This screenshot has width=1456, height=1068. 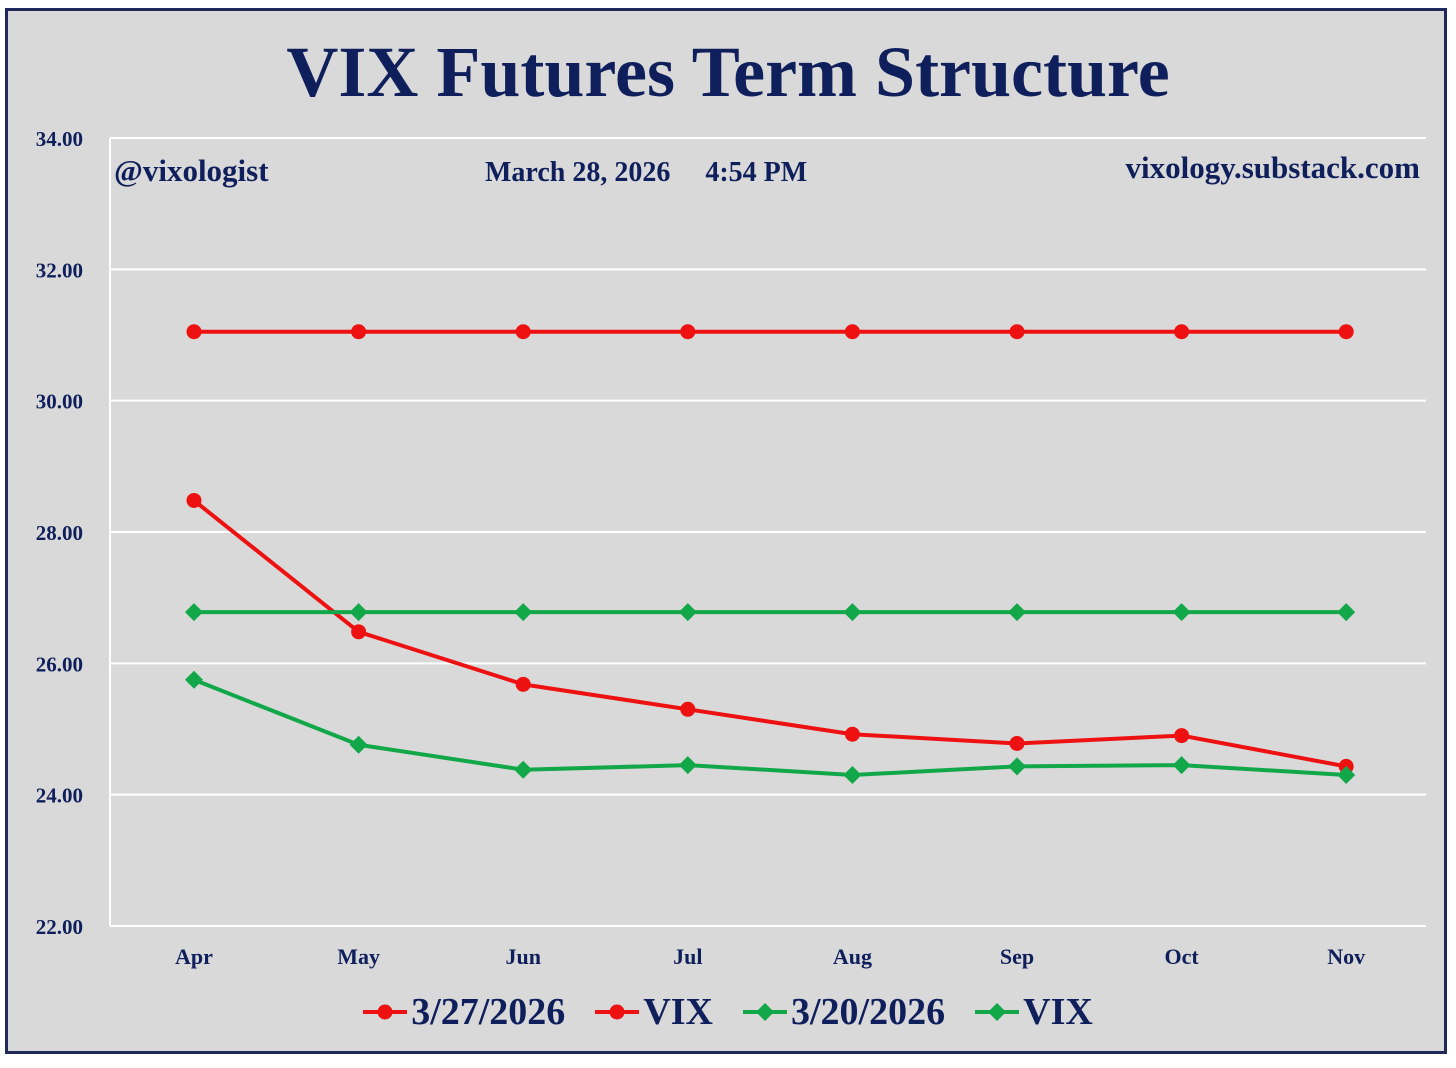 I want to click on site-url: vixology.substack.com, so click(x=1272, y=167).